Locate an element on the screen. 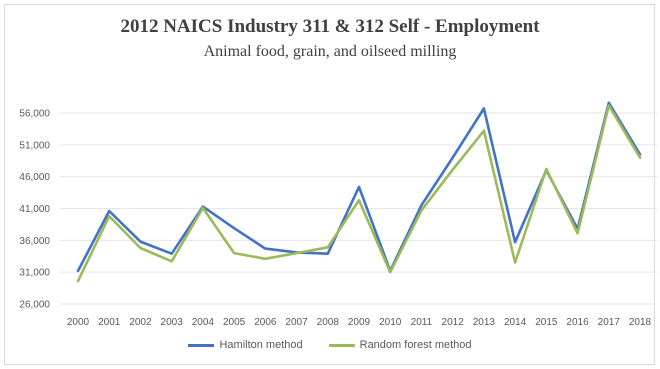 Image resolution: width=660 pixels, height=369 pixels. x-tick-label: 2007 is located at coordinates (296, 322).